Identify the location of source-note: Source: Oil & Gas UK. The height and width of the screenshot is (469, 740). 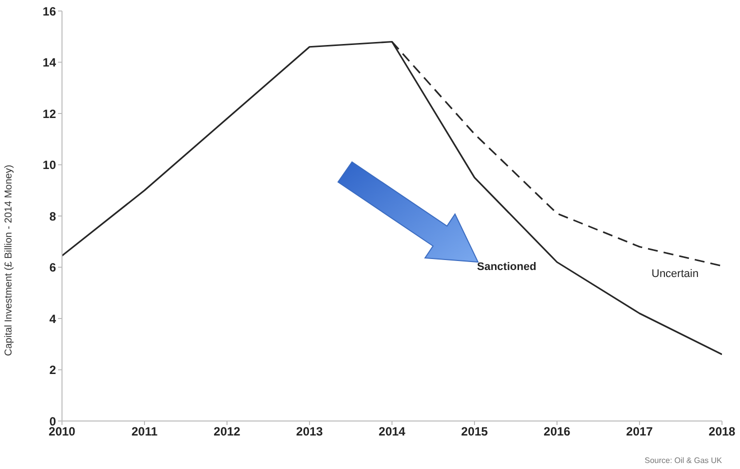
(683, 460).